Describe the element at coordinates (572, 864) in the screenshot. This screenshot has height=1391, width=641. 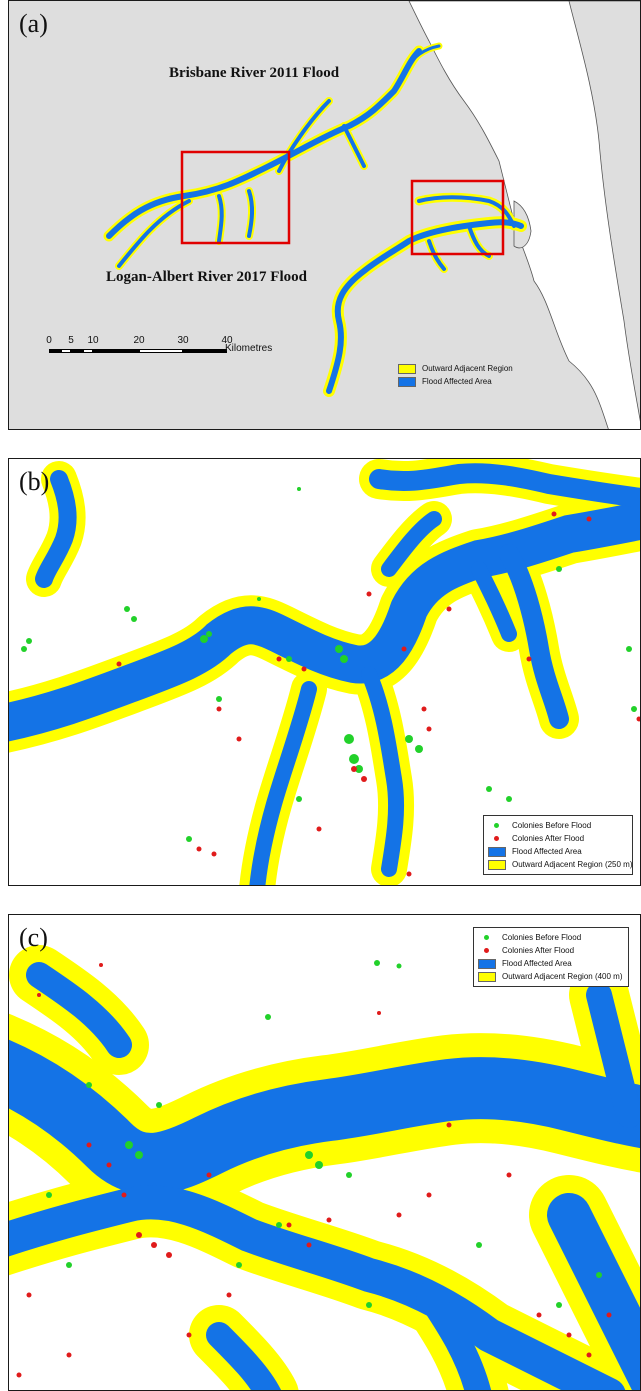
I see `legend-label: Outward Adjacent Region (250 m)` at that location.